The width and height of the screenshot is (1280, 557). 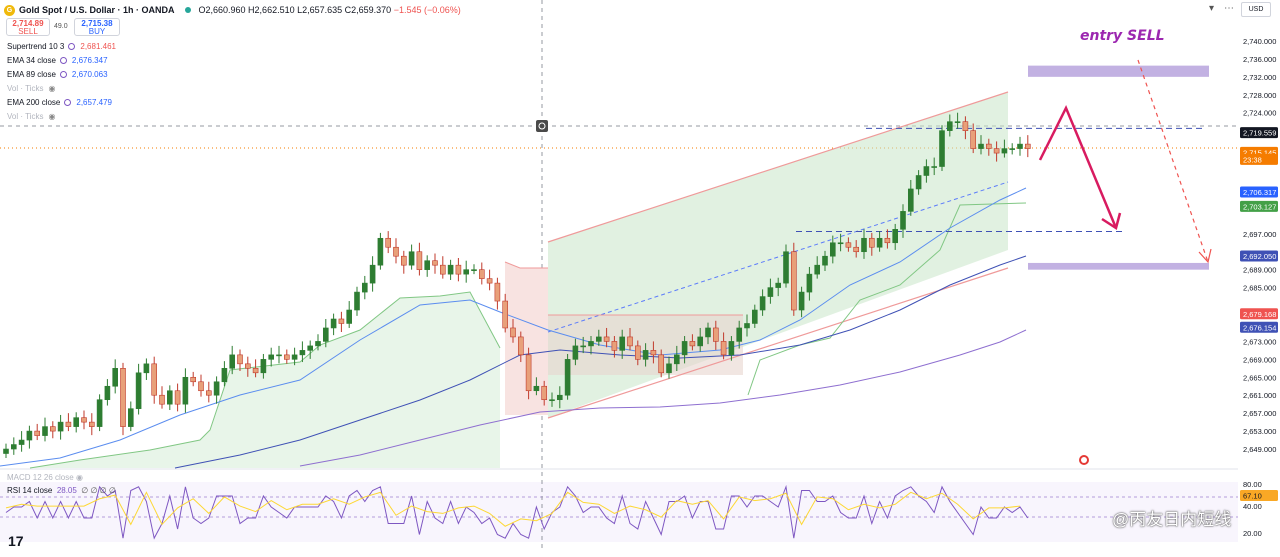 What do you see at coordinates (1205, 256) in the screenshot?
I see `dashed-arrow-head` at bounding box center [1205, 256].